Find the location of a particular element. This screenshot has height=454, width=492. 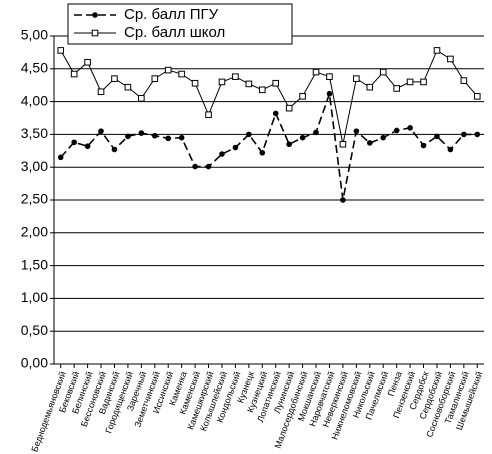

y-tick-label: 2,50 is located at coordinates (34, 199).